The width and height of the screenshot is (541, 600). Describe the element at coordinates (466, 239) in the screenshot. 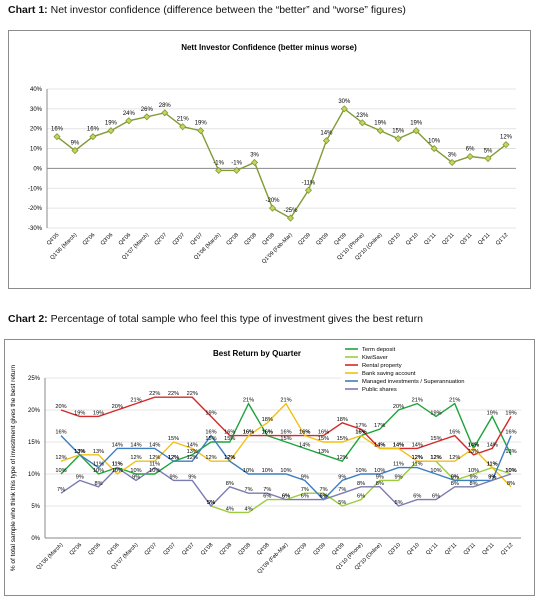

I see `x-tick-label: Q3'11` at that location.